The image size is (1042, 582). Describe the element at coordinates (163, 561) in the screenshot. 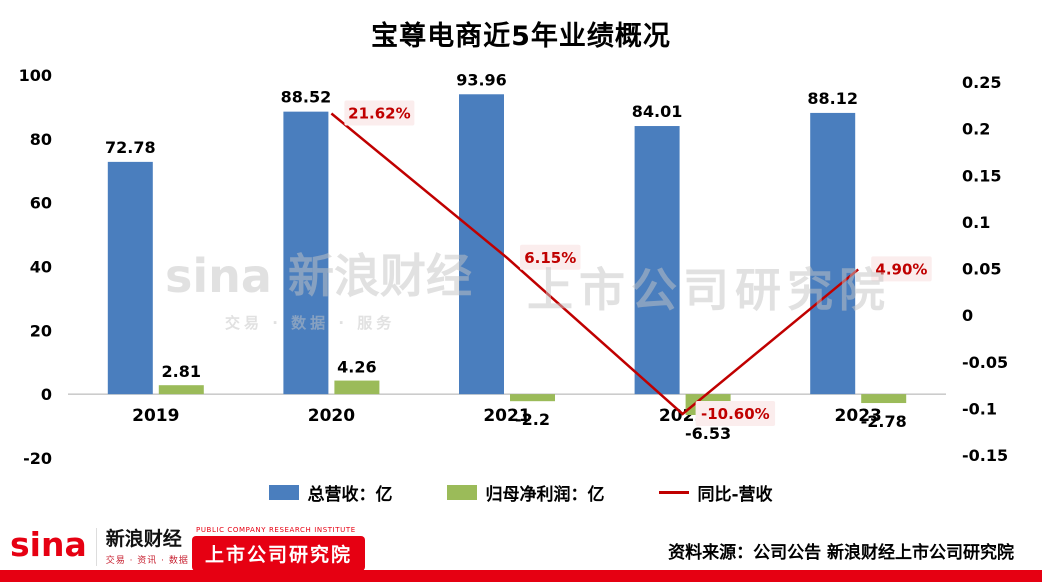

I see `sina-brand-slogan: 交易 · 资讯 · 数据 · 服务` at that location.